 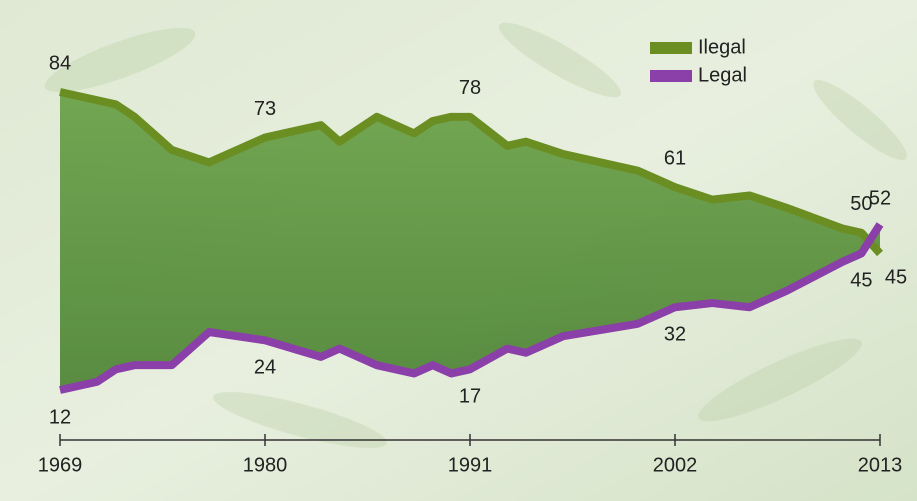 What do you see at coordinates (265, 109) in the screenshot?
I see `data-label: 73` at bounding box center [265, 109].